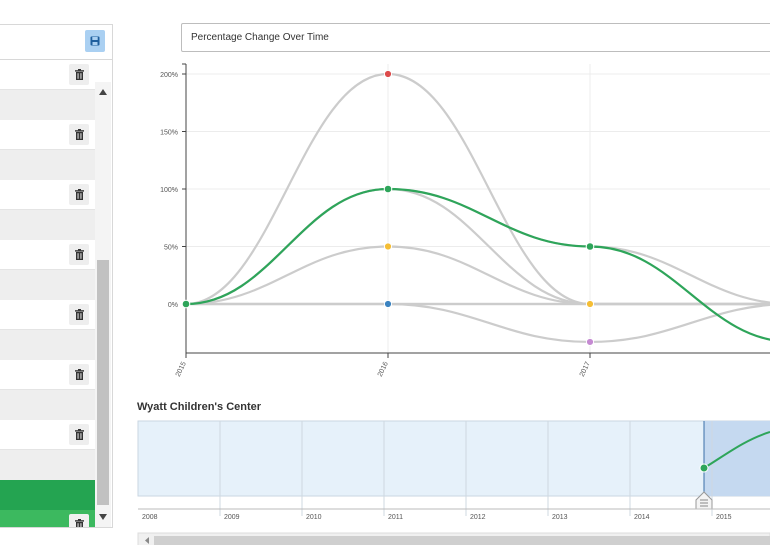  Describe the element at coordinates (181, 369) in the screenshot. I see `x-tick-label: 2015` at that location.